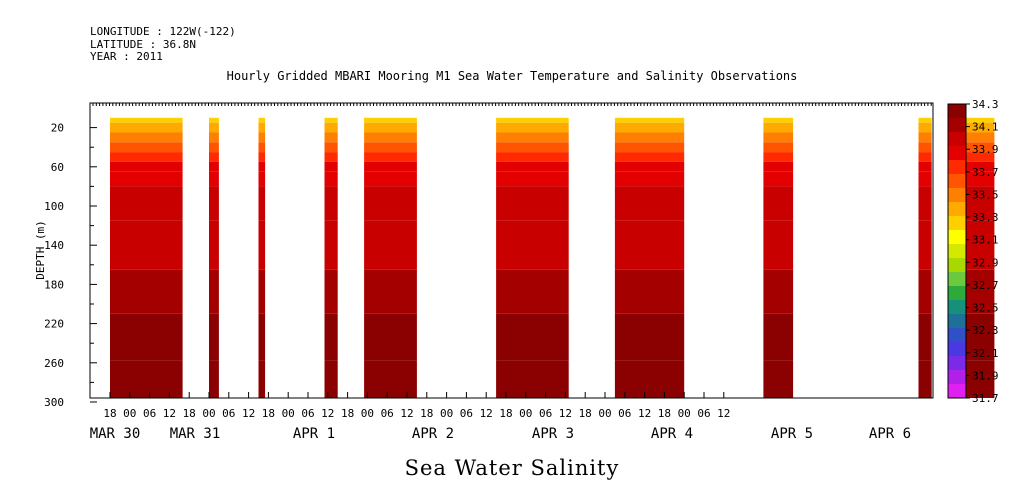 The height and width of the screenshot is (504, 1009). Describe the element at coordinates (985, 285) in the screenshot. I see `colorbar-label: 32.7` at that location.